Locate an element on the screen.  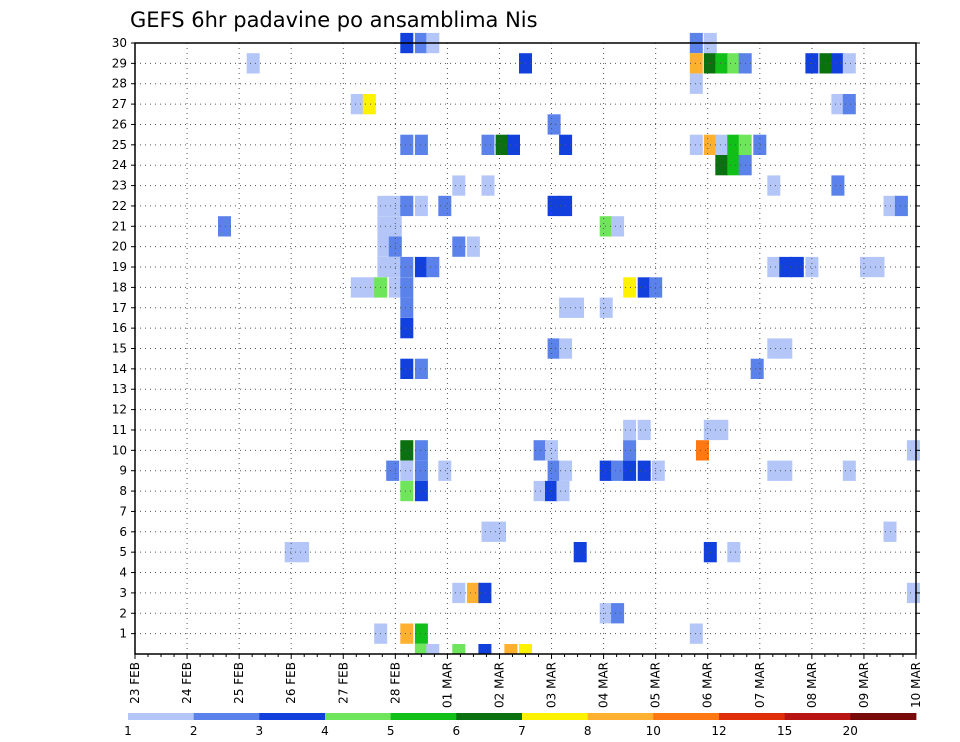
y-tick-label-7: 7 is located at coordinates (123, 511).